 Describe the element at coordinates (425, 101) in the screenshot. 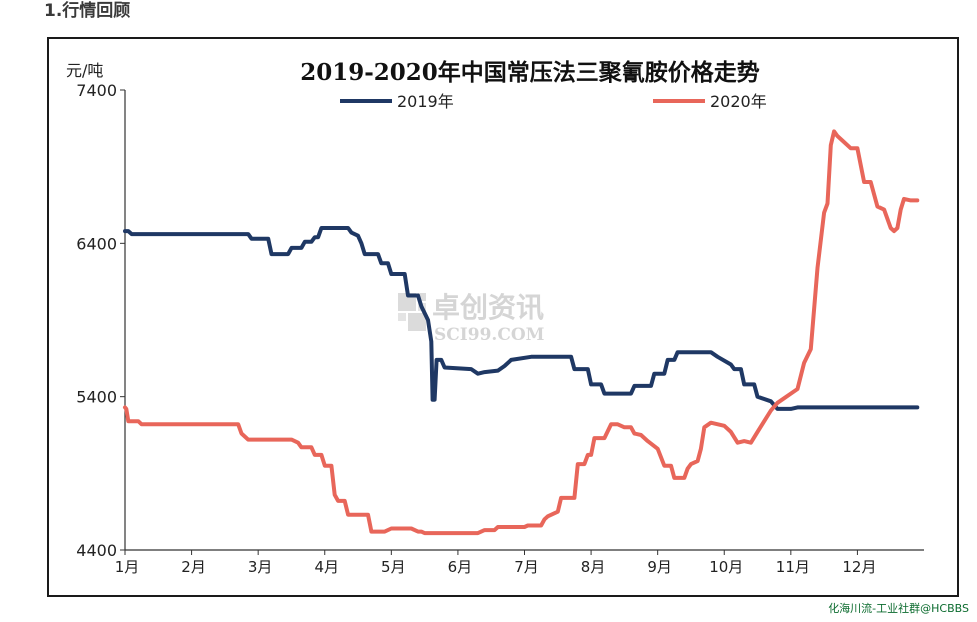

I see `legend-label-2019: 2019年` at that location.